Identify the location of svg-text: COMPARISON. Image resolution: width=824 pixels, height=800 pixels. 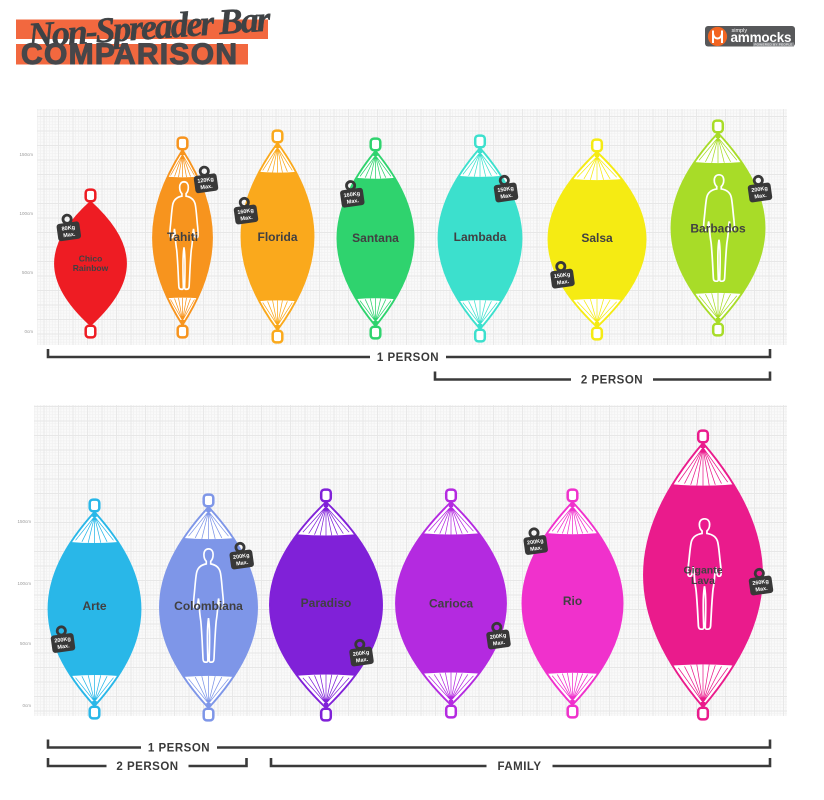
(129, 54).